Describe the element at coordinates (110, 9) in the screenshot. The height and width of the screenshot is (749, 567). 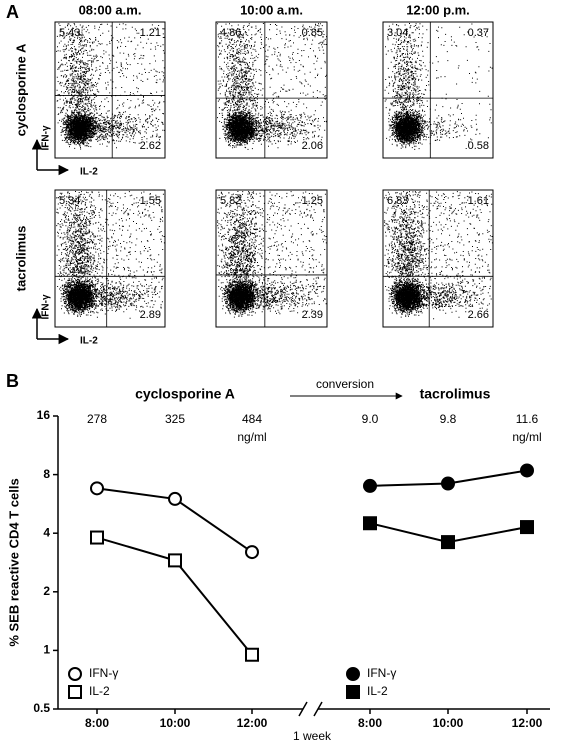
I see `column-header: 08:00 a.m.` at that location.